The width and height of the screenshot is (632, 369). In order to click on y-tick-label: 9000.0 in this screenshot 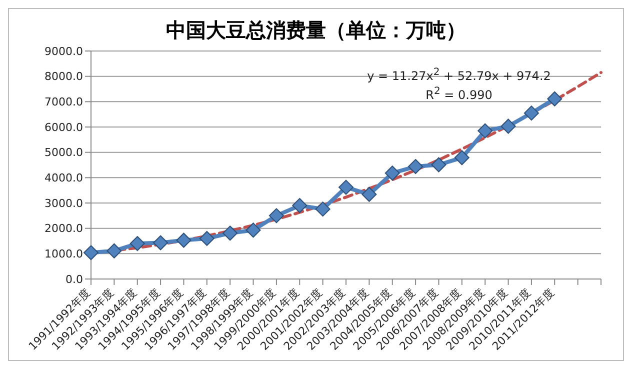, I will do `click(63, 51)`.